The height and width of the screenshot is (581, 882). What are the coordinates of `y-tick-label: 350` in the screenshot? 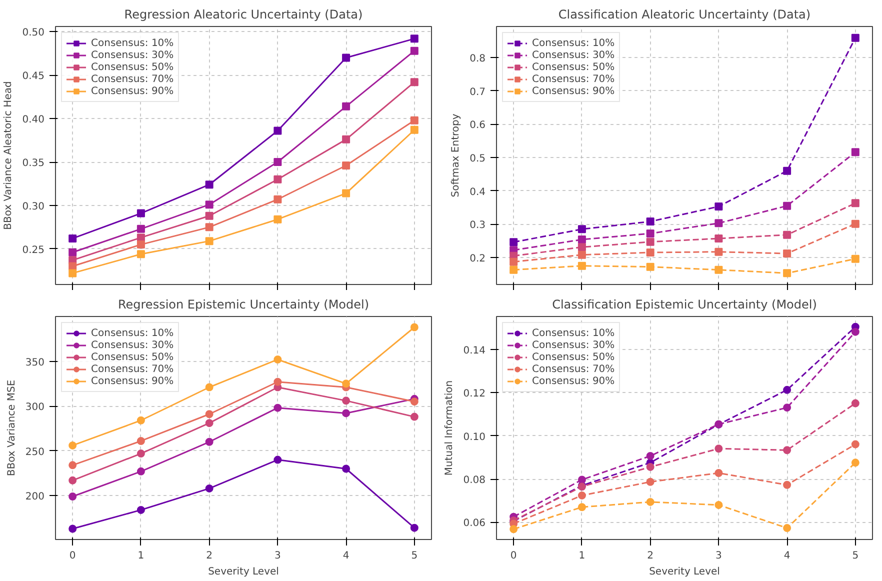 It's located at (35, 362).